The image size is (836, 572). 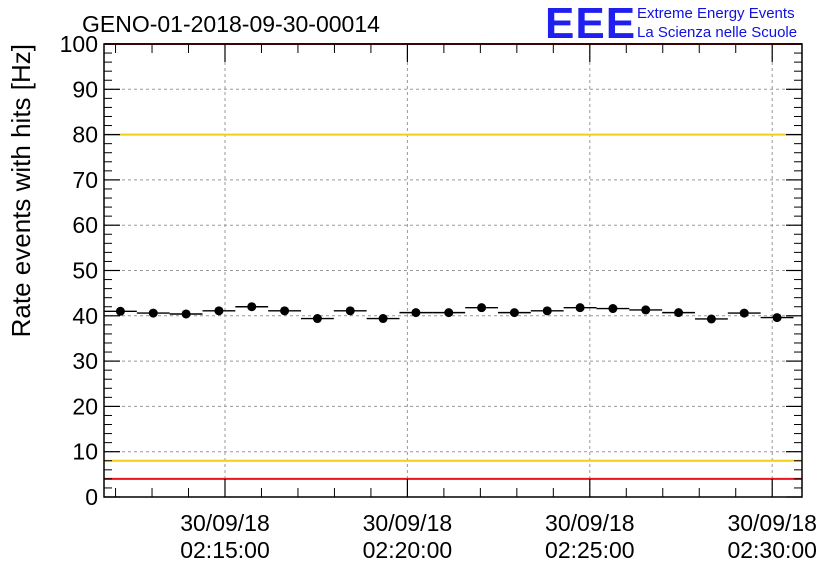 I want to click on data-points, so click(x=449, y=313).